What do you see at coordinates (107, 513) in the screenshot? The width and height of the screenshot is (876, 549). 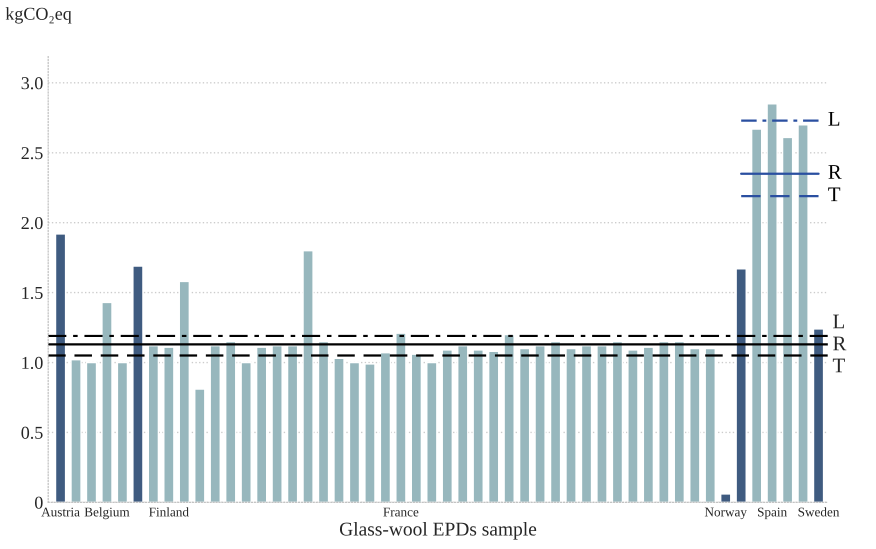 I see `x-tick-label: Belgium` at bounding box center [107, 513].